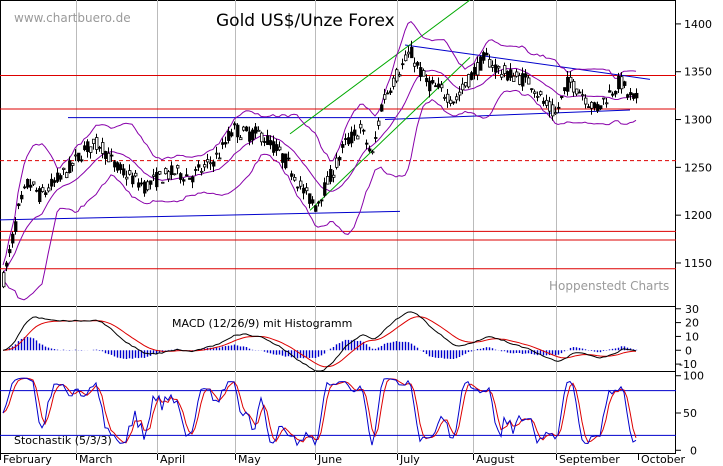 The image size is (723, 466). I want to click on month-label: April, so click(172, 459).